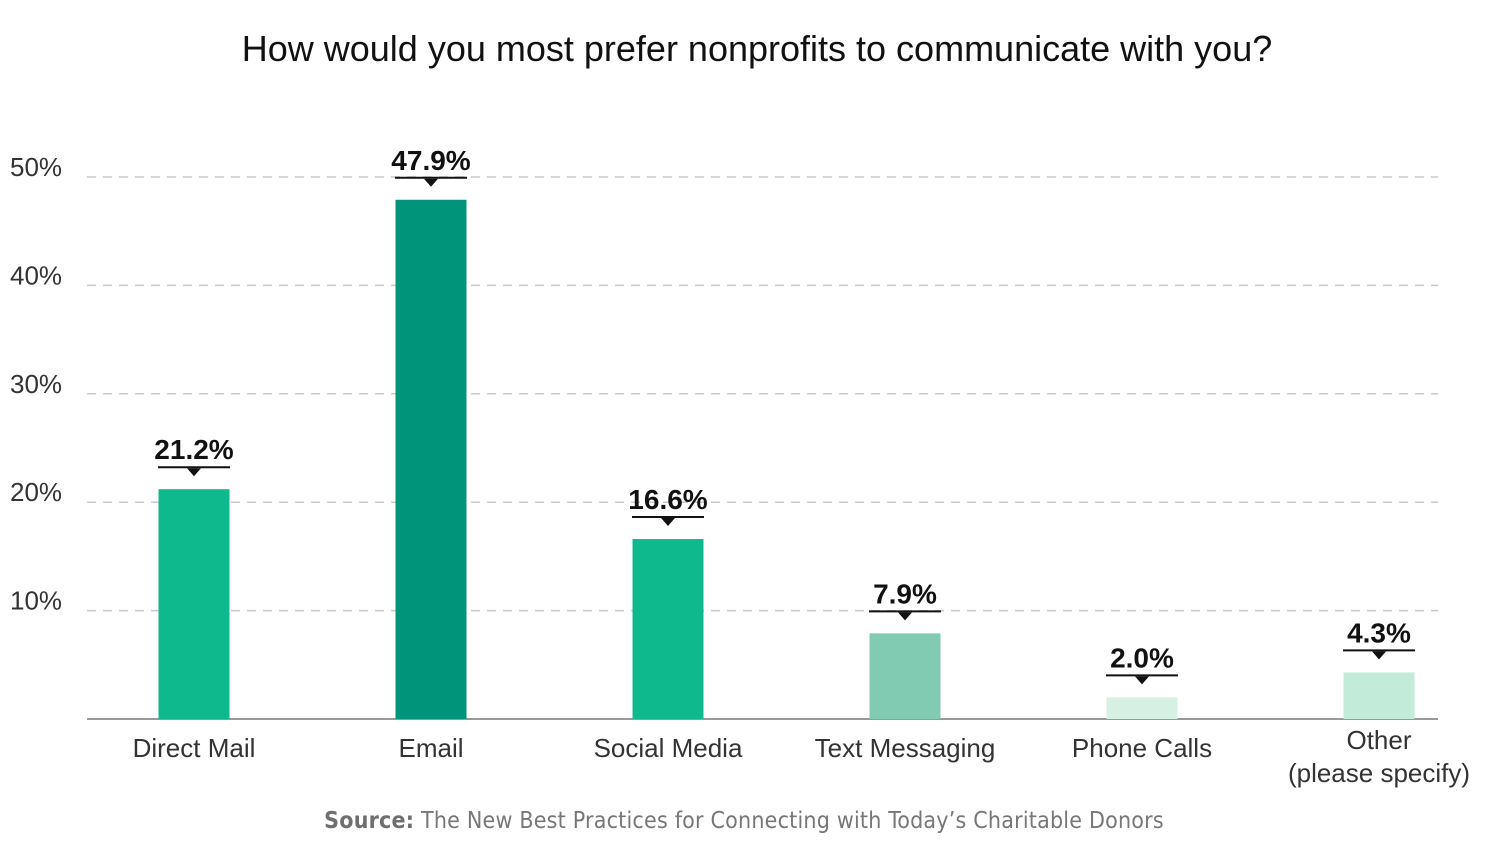 The width and height of the screenshot is (1488, 868). What do you see at coordinates (194, 748) in the screenshot?
I see `x-tick-label: Direct Mail` at bounding box center [194, 748].